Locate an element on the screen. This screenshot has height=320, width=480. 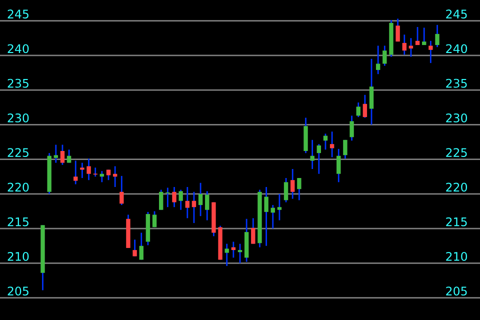
y2-tick-label: 210 is located at coordinates (457, 256).